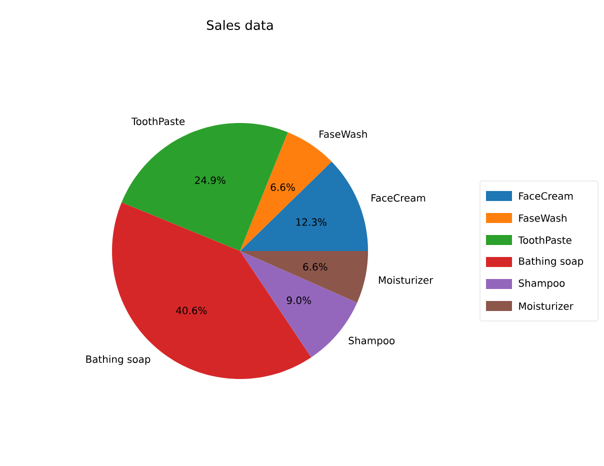  I want to click on legend-label: Shampoo, so click(541, 284).